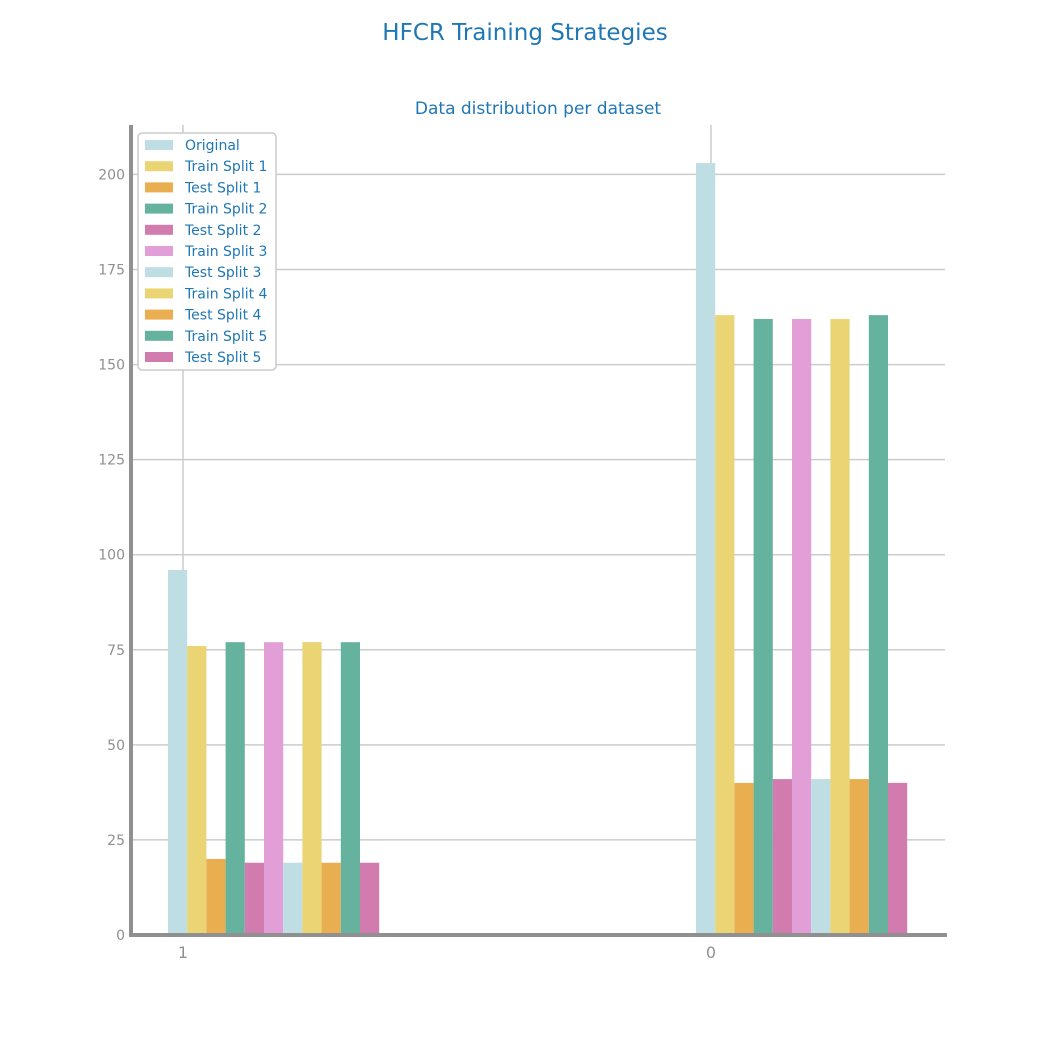 The height and width of the screenshot is (1055, 1050). What do you see at coordinates (226, 294) in the screenshot?
I see `legend-label: Train Split 4` at bounding box center [226, 294].